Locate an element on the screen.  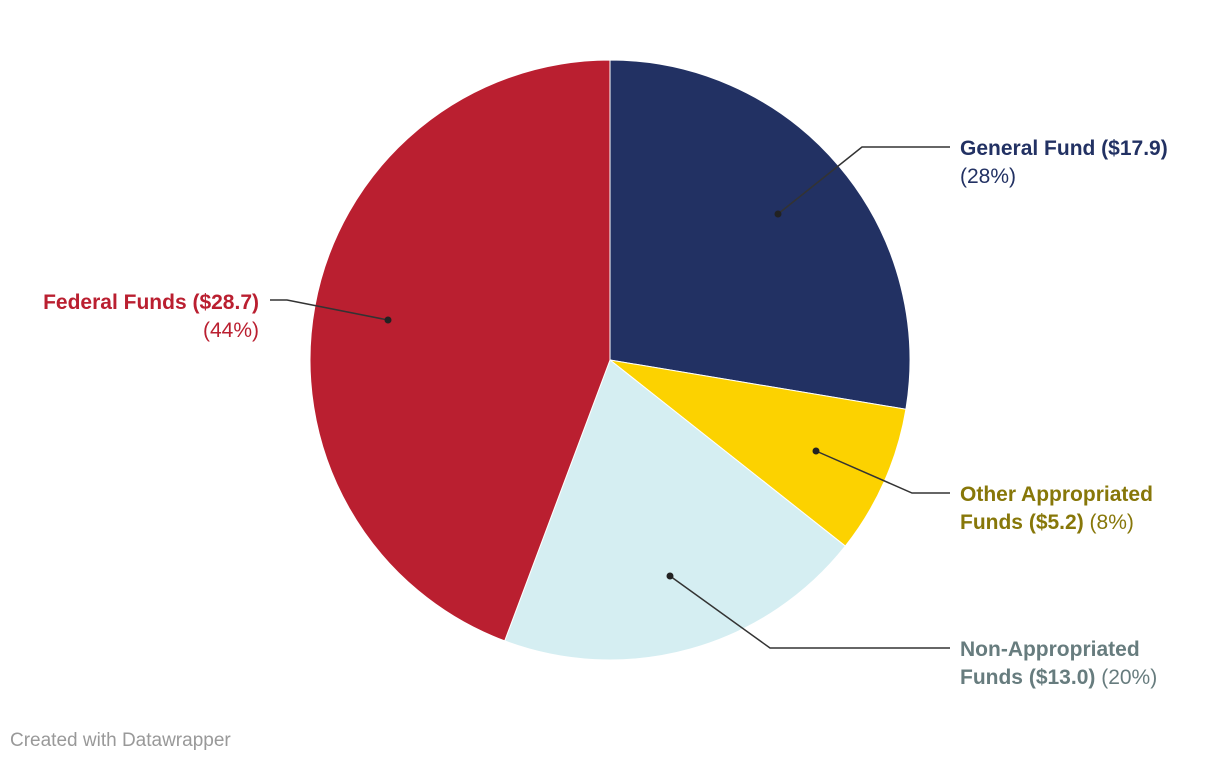
pie-slice-non-appropriated-funds is located at coordinates (675, 510).